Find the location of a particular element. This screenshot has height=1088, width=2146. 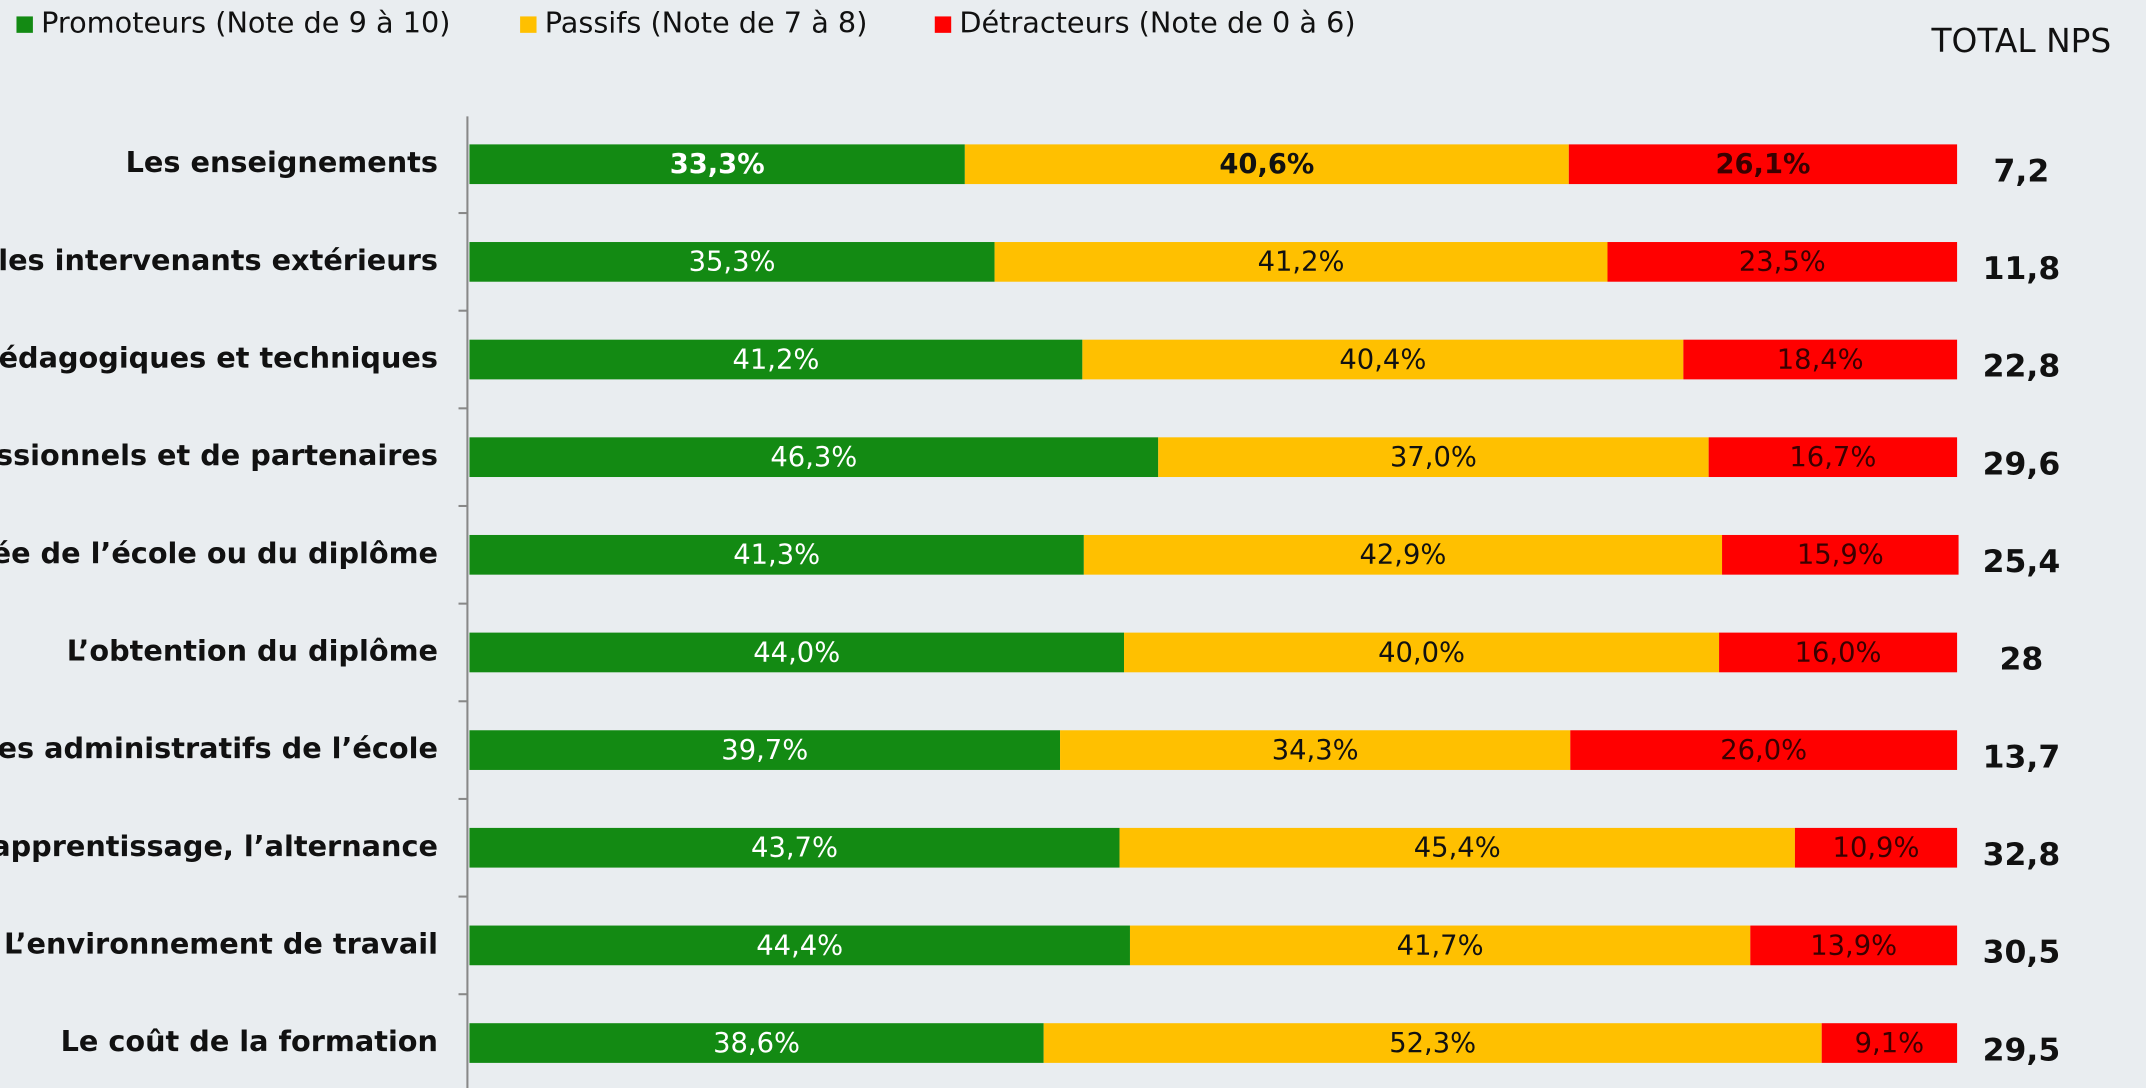

category-label: ral, les intervenants extérieurs is located at coordinates (219, 260).